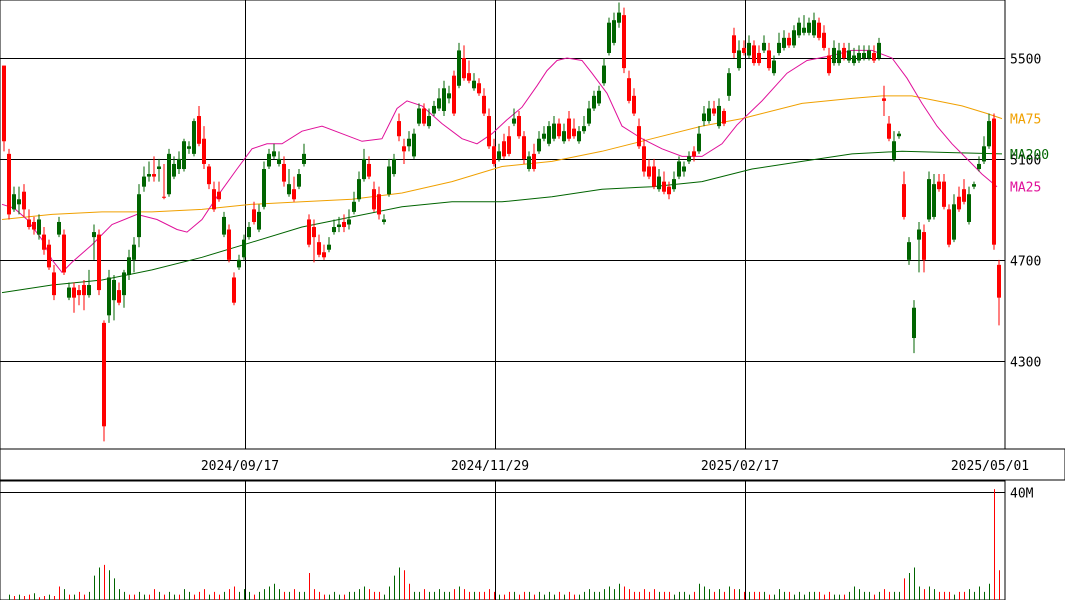 The height and width of the screenshot is (600, 1065). I want to click on price-tick-label: 4300, so click(1025, 363).